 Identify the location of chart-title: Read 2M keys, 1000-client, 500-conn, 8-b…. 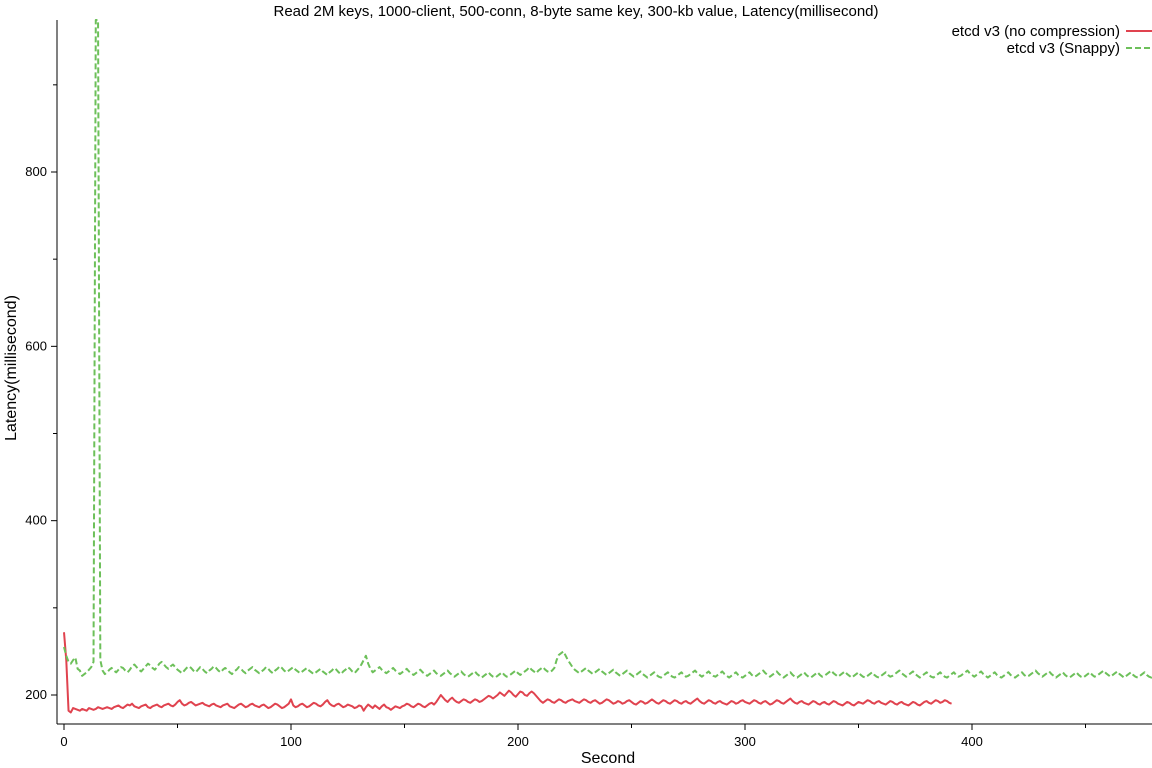
(575, 11).